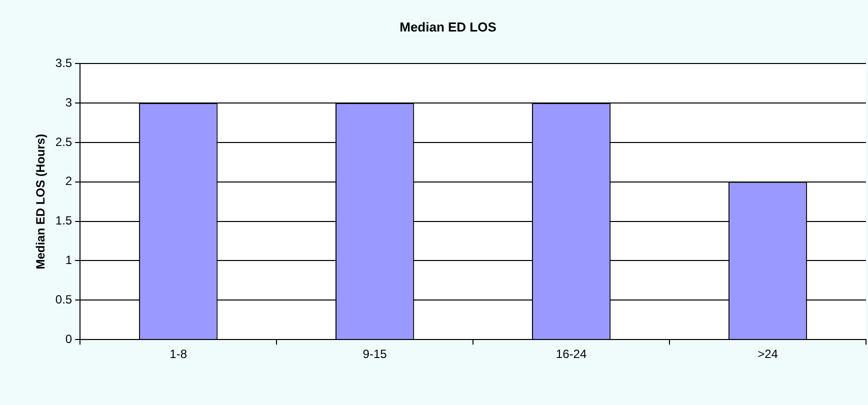 This screenshot has height=405, width=868. I want to click on y-tick-label: 0.5, so click(63, 299).